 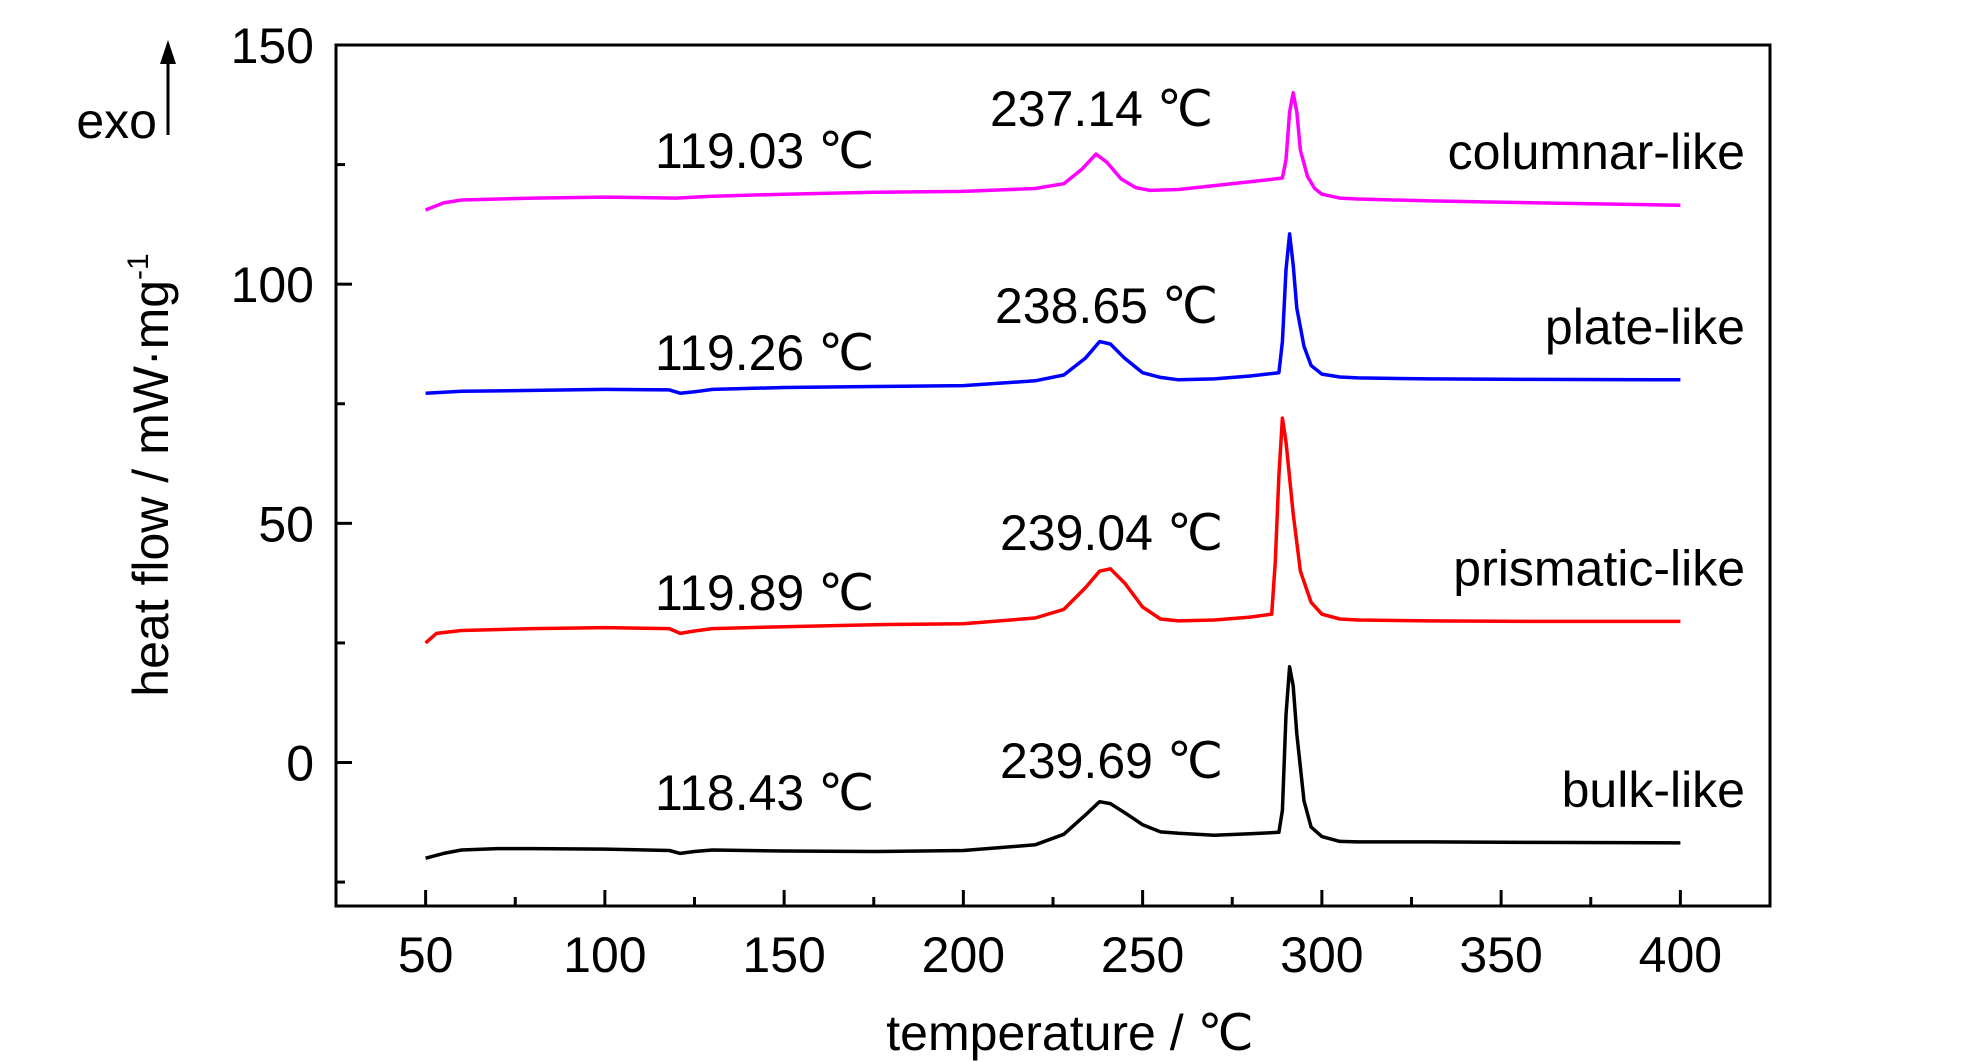 I want to click on x-axis-title: temperature / ℃, so click(x=1069, y=1033).